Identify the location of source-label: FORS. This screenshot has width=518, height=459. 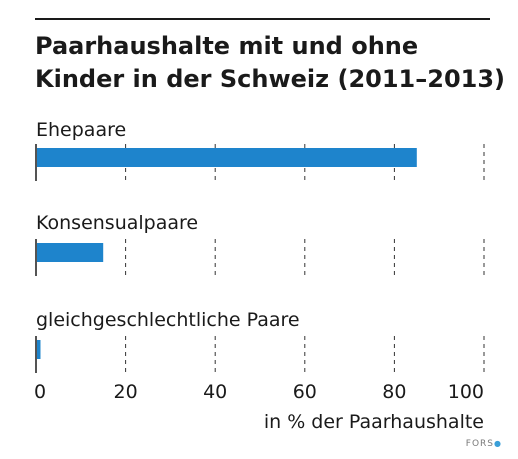
(480, 444).